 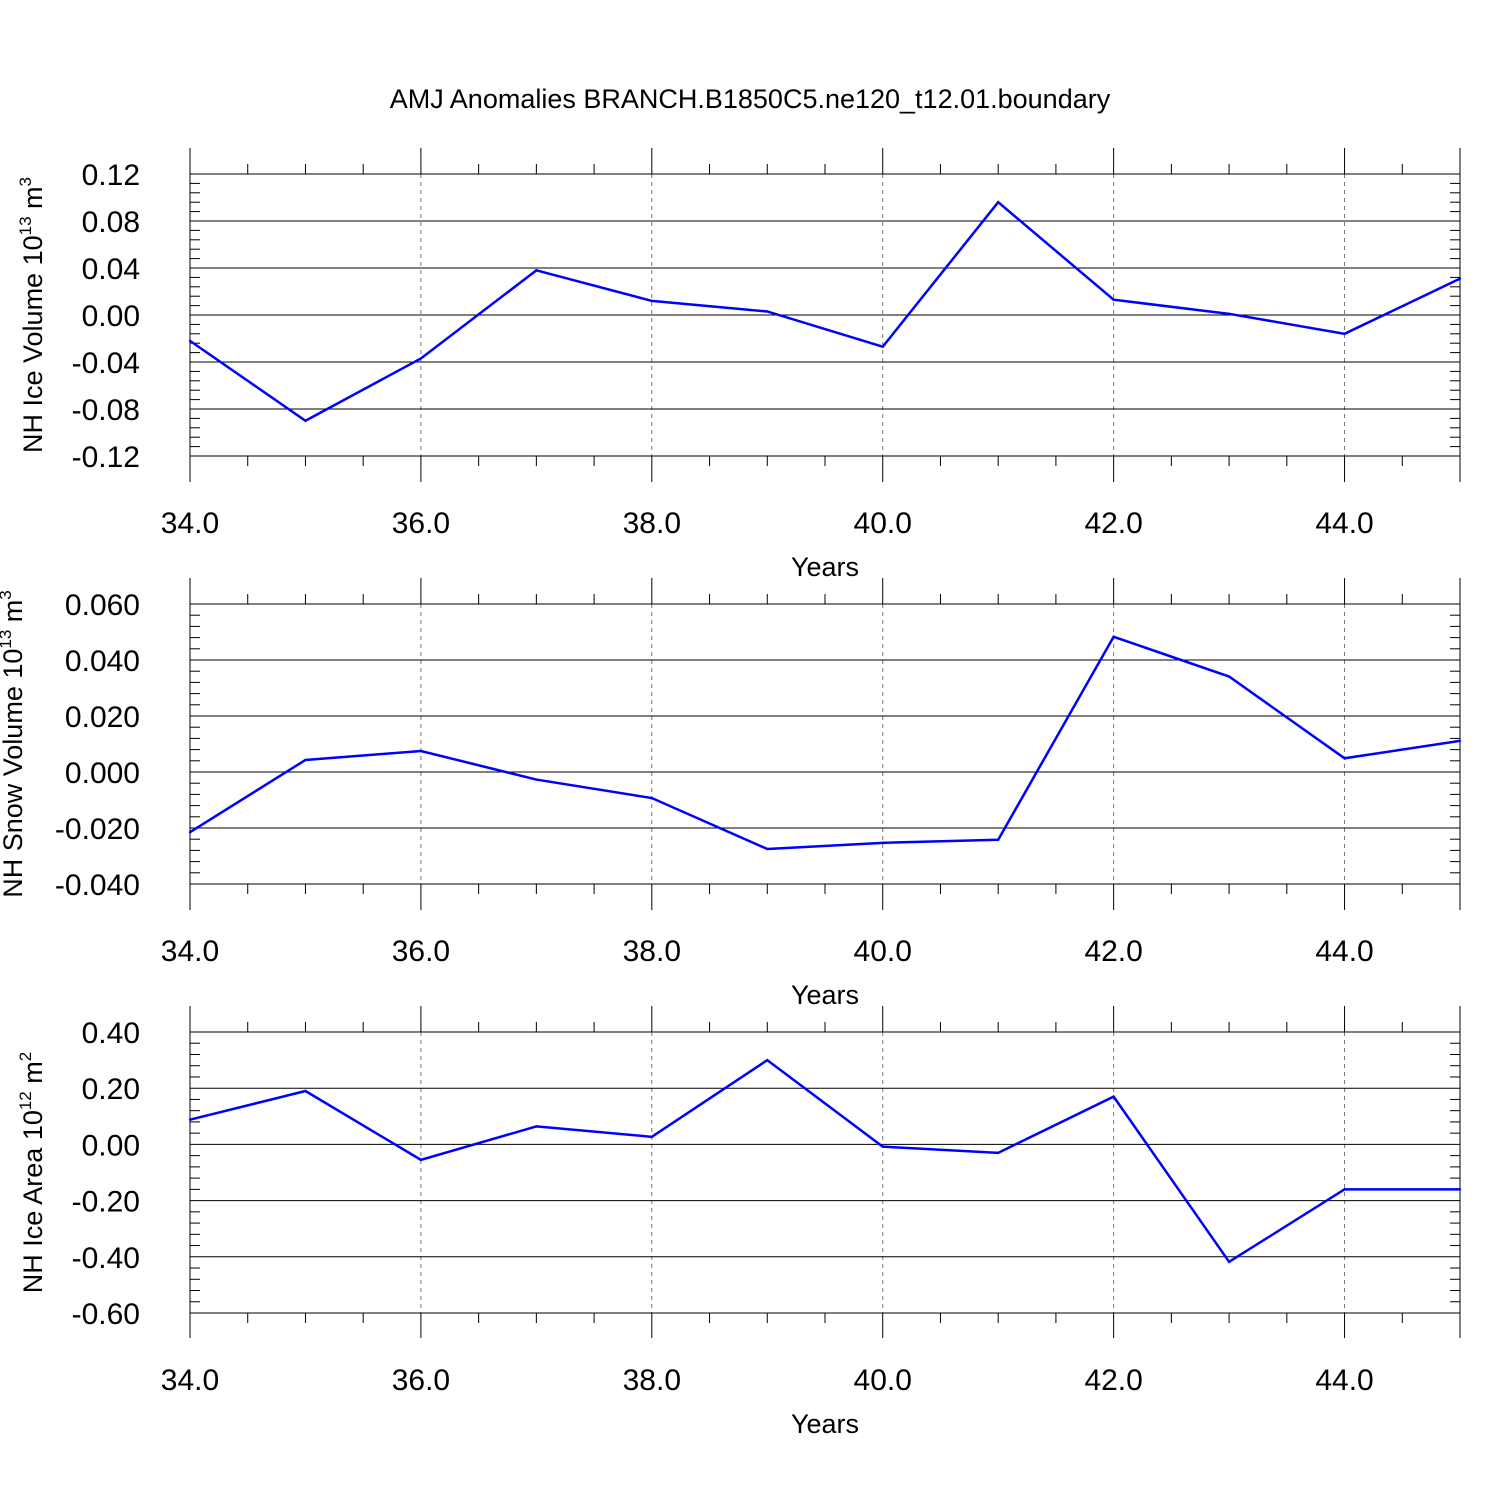 I want to click on y-axis-label-part: NH Snow Volume 10, so click(x=14, y=773).